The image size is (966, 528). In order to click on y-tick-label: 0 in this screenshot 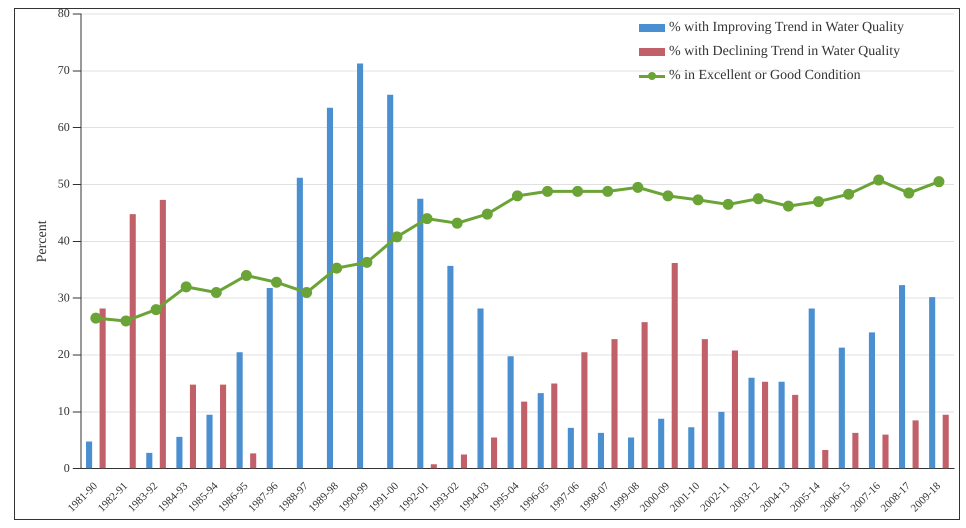, I will do `click(67, 467)`.